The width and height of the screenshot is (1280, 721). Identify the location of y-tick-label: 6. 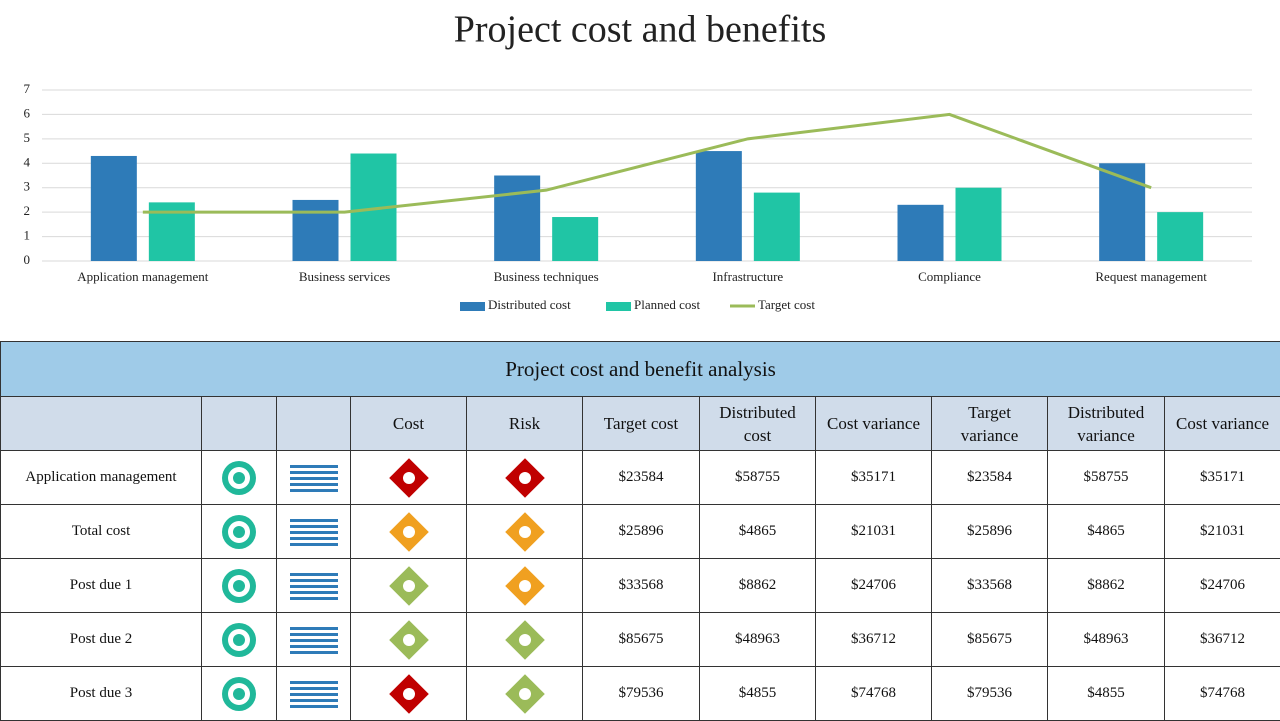
(27, 112).